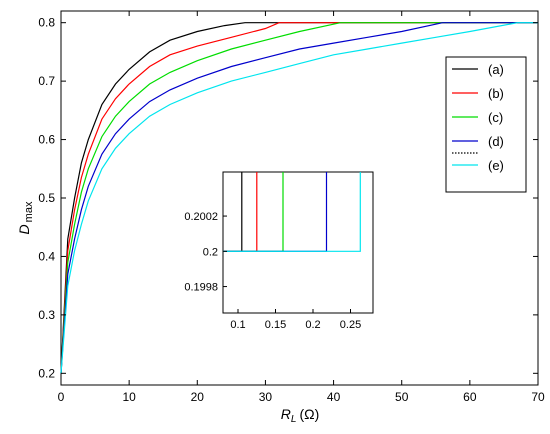 The height and width of the screenshot is (434, 550). I want to click on y-tick-label: 0.3, so click(46, 315).